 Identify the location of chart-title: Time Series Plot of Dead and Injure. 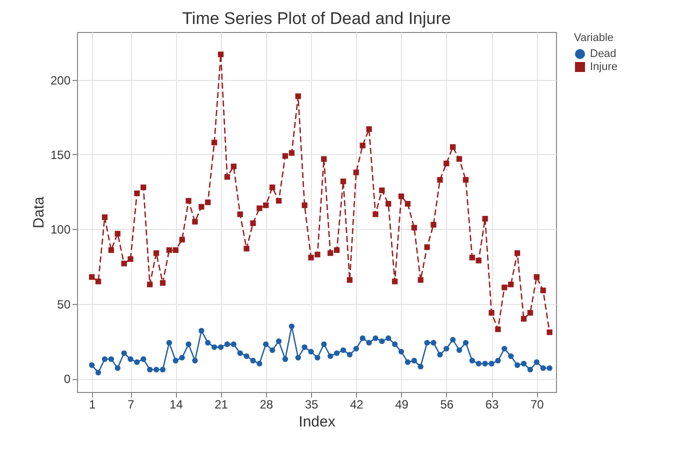
(316, 18).